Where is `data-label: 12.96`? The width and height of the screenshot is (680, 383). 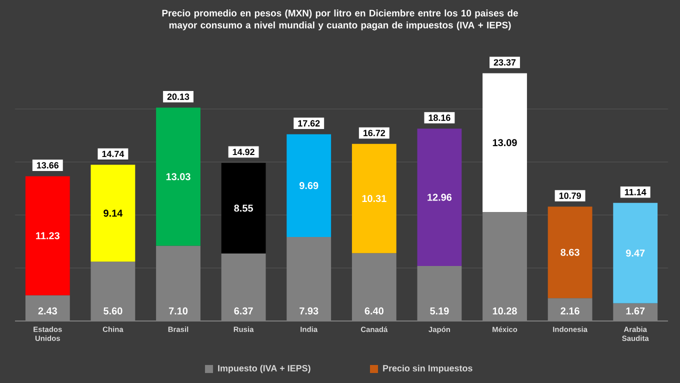
data-label: 12.96 is located at coordinates (440, 197).